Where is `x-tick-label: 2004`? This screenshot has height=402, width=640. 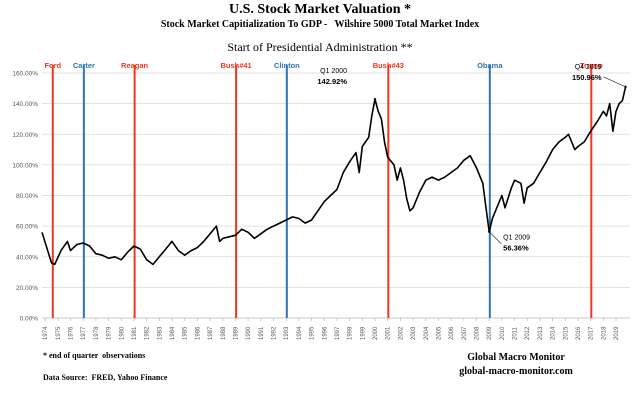 x-tick-label: 2004 is located at coordinates (427, 333).